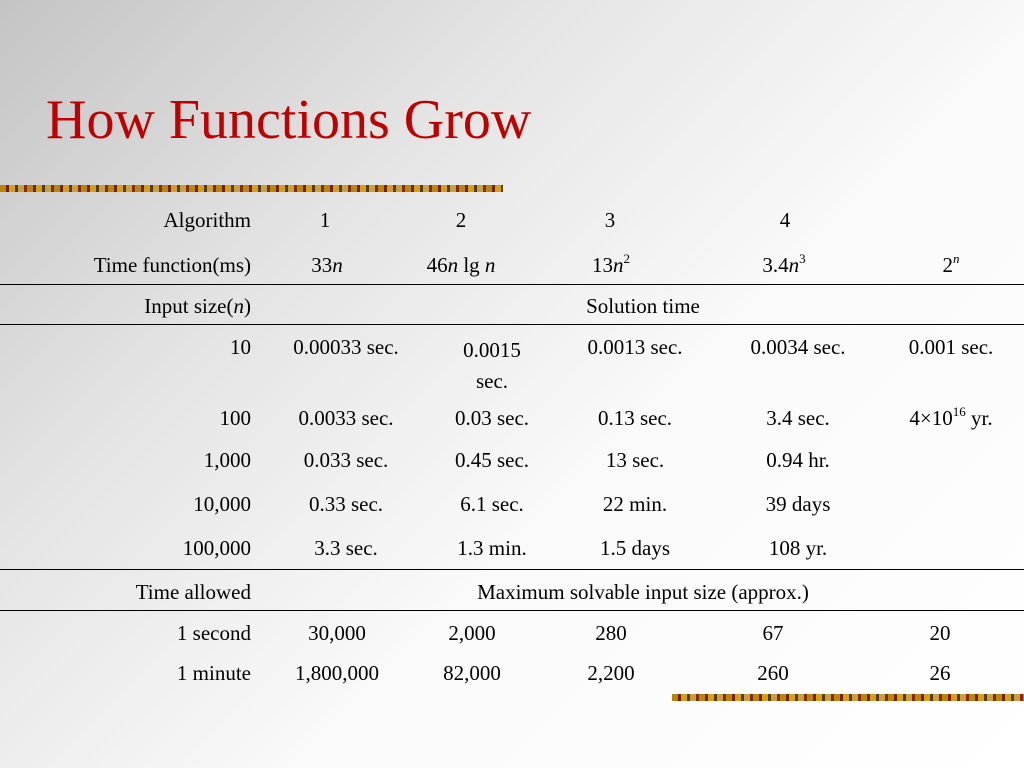 This screenshot has width=1024, height=768. Describe the element at coordinates (288, 120) in the screenshot. I see `page-title: How Functions Grow` at that location.